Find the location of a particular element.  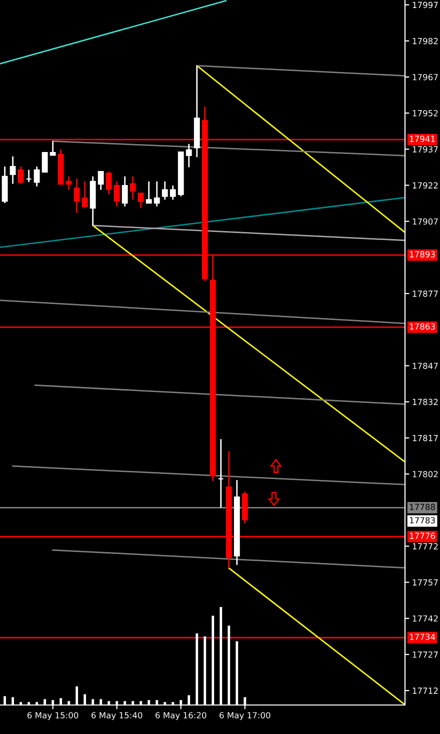

y-tick-label: 17982 is located at coordinates (425, 41).